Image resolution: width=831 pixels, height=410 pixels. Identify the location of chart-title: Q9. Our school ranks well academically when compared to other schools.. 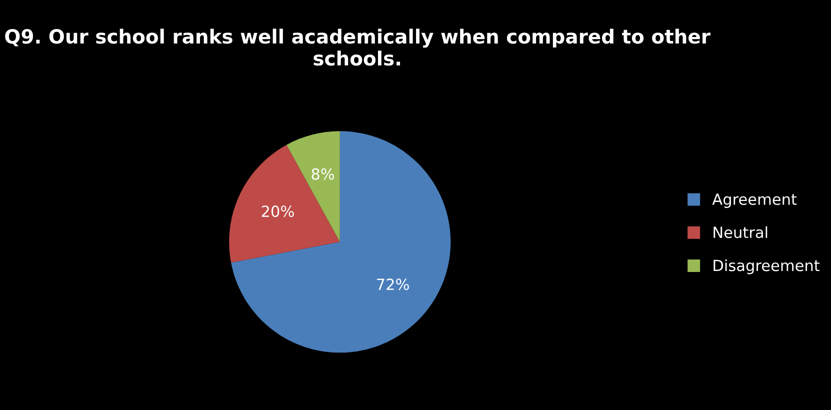
(357, 47).